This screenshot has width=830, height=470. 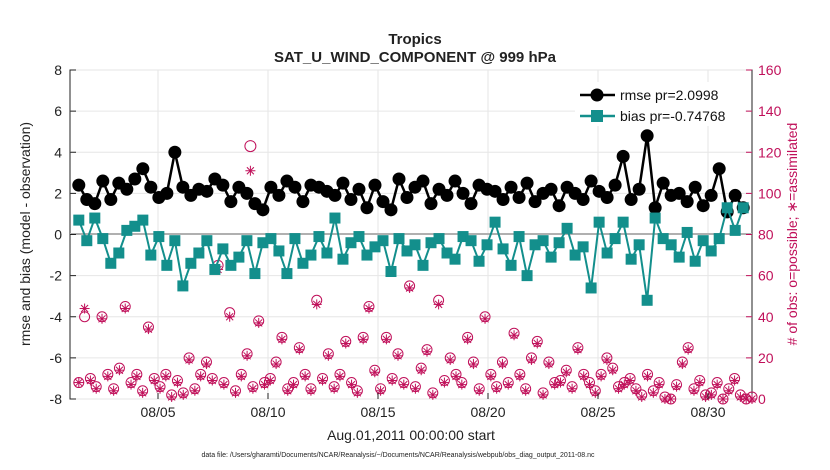 I want to click on y-tick-label: -8, so click(x=56, y=399).